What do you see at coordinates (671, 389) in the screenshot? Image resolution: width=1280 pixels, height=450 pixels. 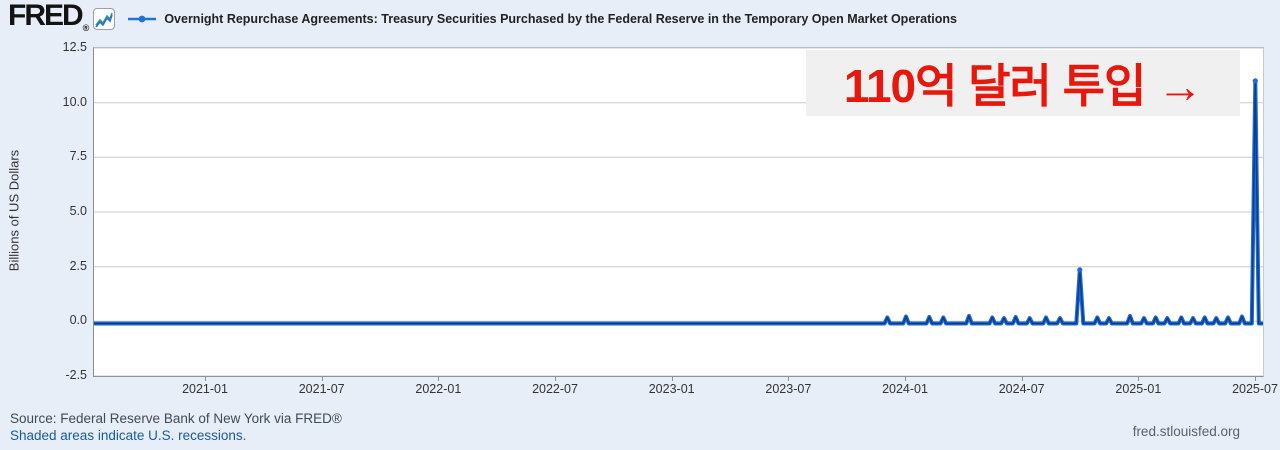 I see `x-tick-label: 2023-01` at bounding box center [671, 389].